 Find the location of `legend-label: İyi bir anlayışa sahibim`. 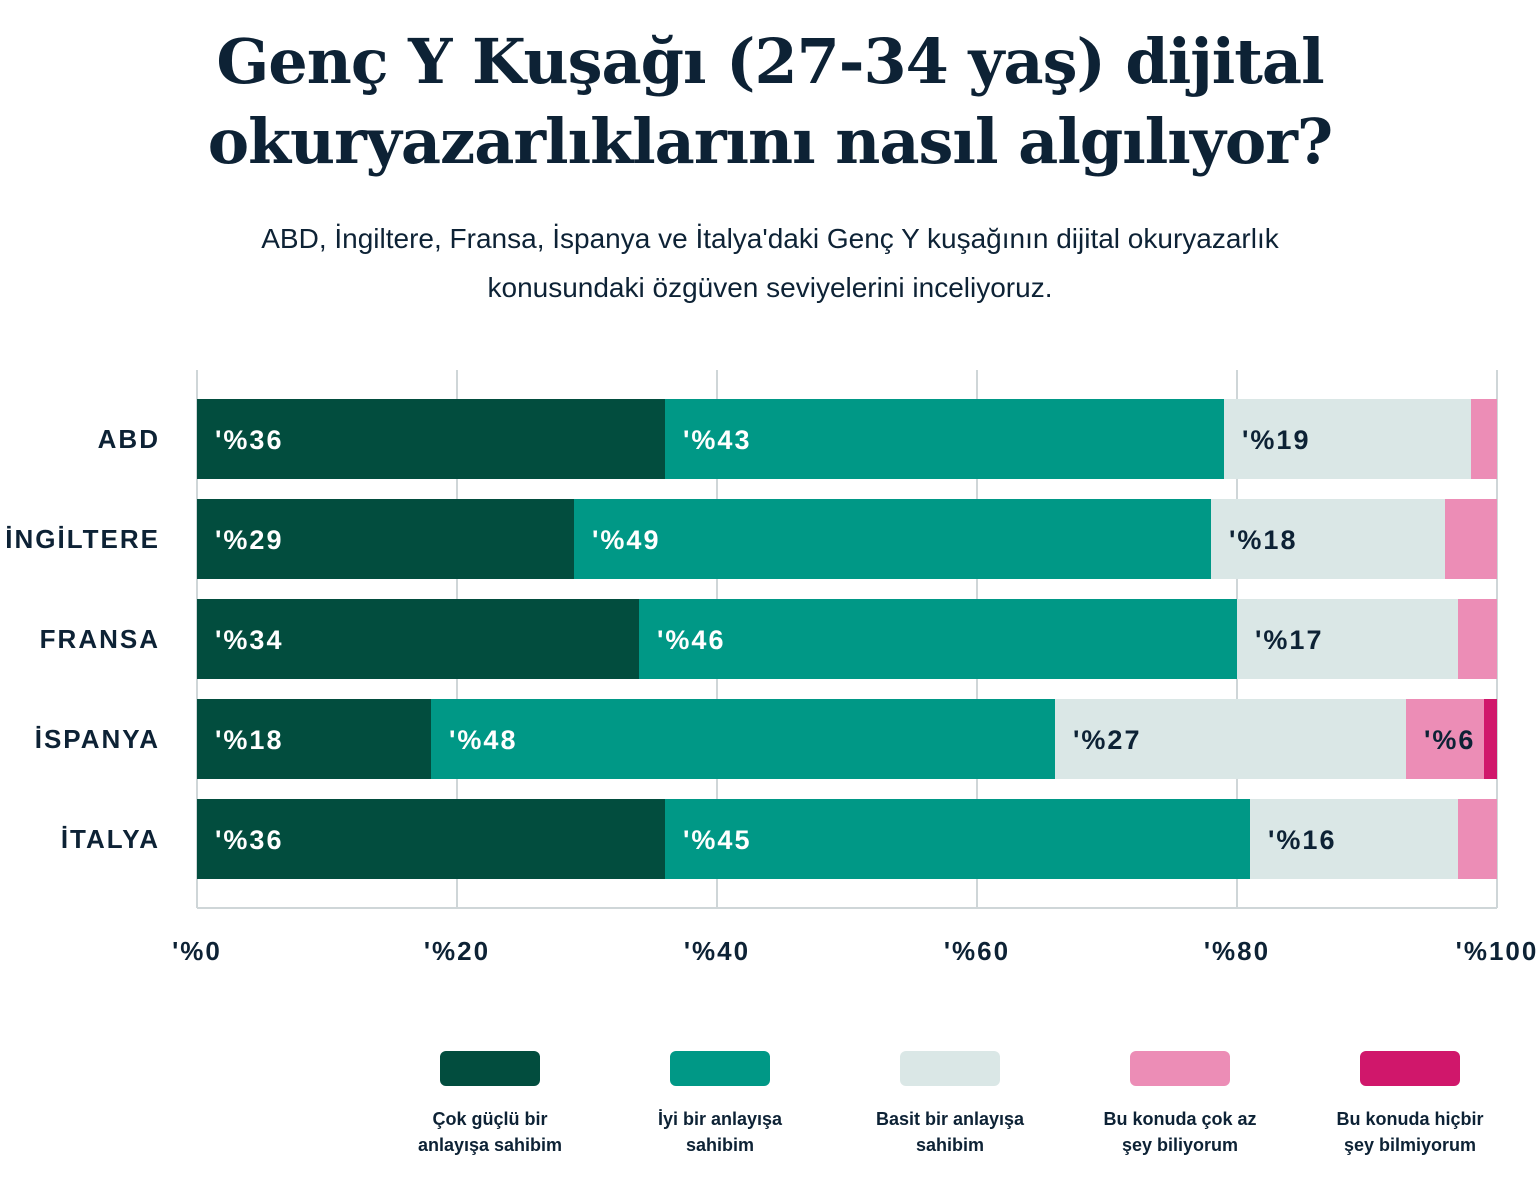

legend-label: İyi bir anlayışa sahibim is located at coordinates (720, 1132).